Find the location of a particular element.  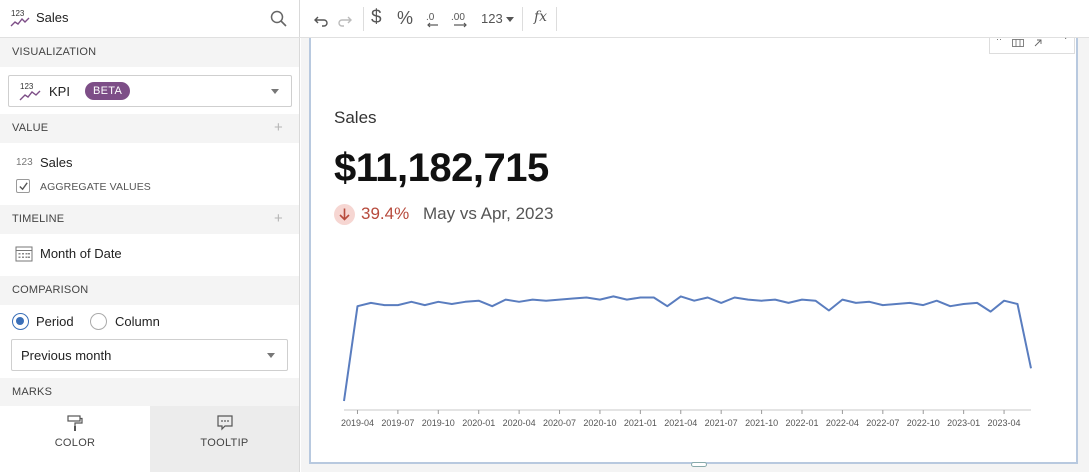

add-timeline-icon: + is located at coordinates (278, 218).